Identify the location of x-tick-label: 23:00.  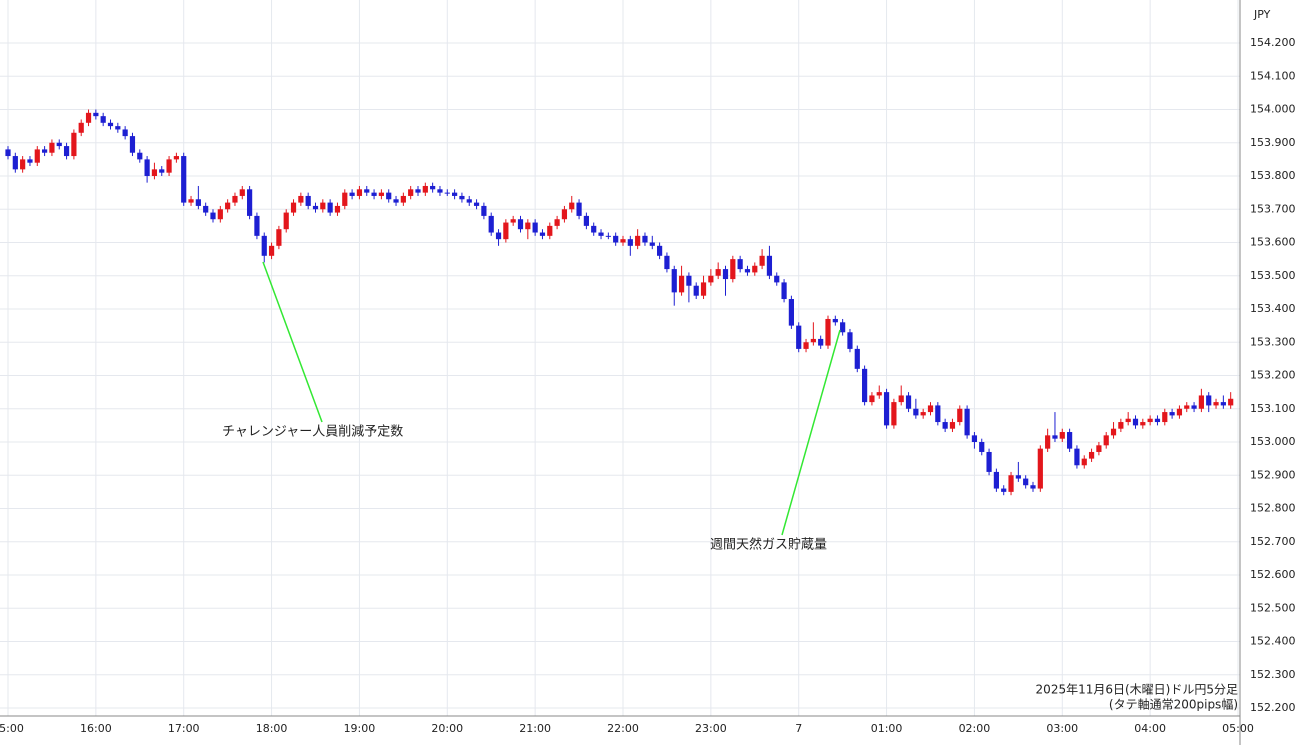
(711, 728).